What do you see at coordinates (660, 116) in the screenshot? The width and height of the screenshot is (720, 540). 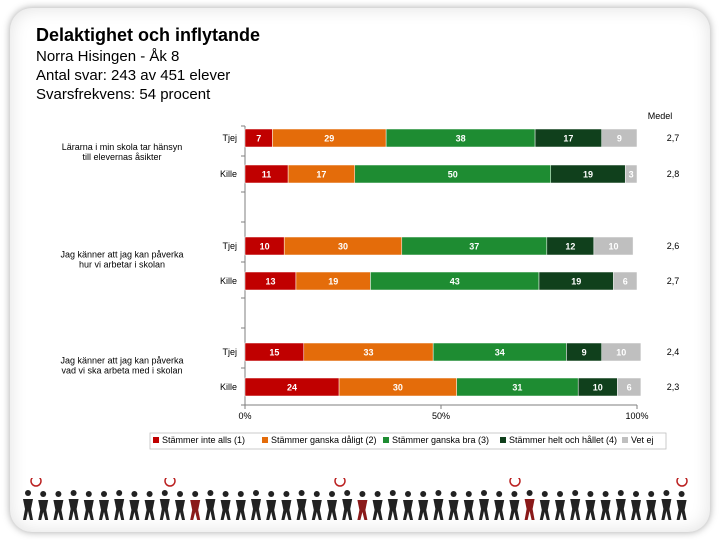 I see `medel-header: Medel` at bounding box center [660, 116].